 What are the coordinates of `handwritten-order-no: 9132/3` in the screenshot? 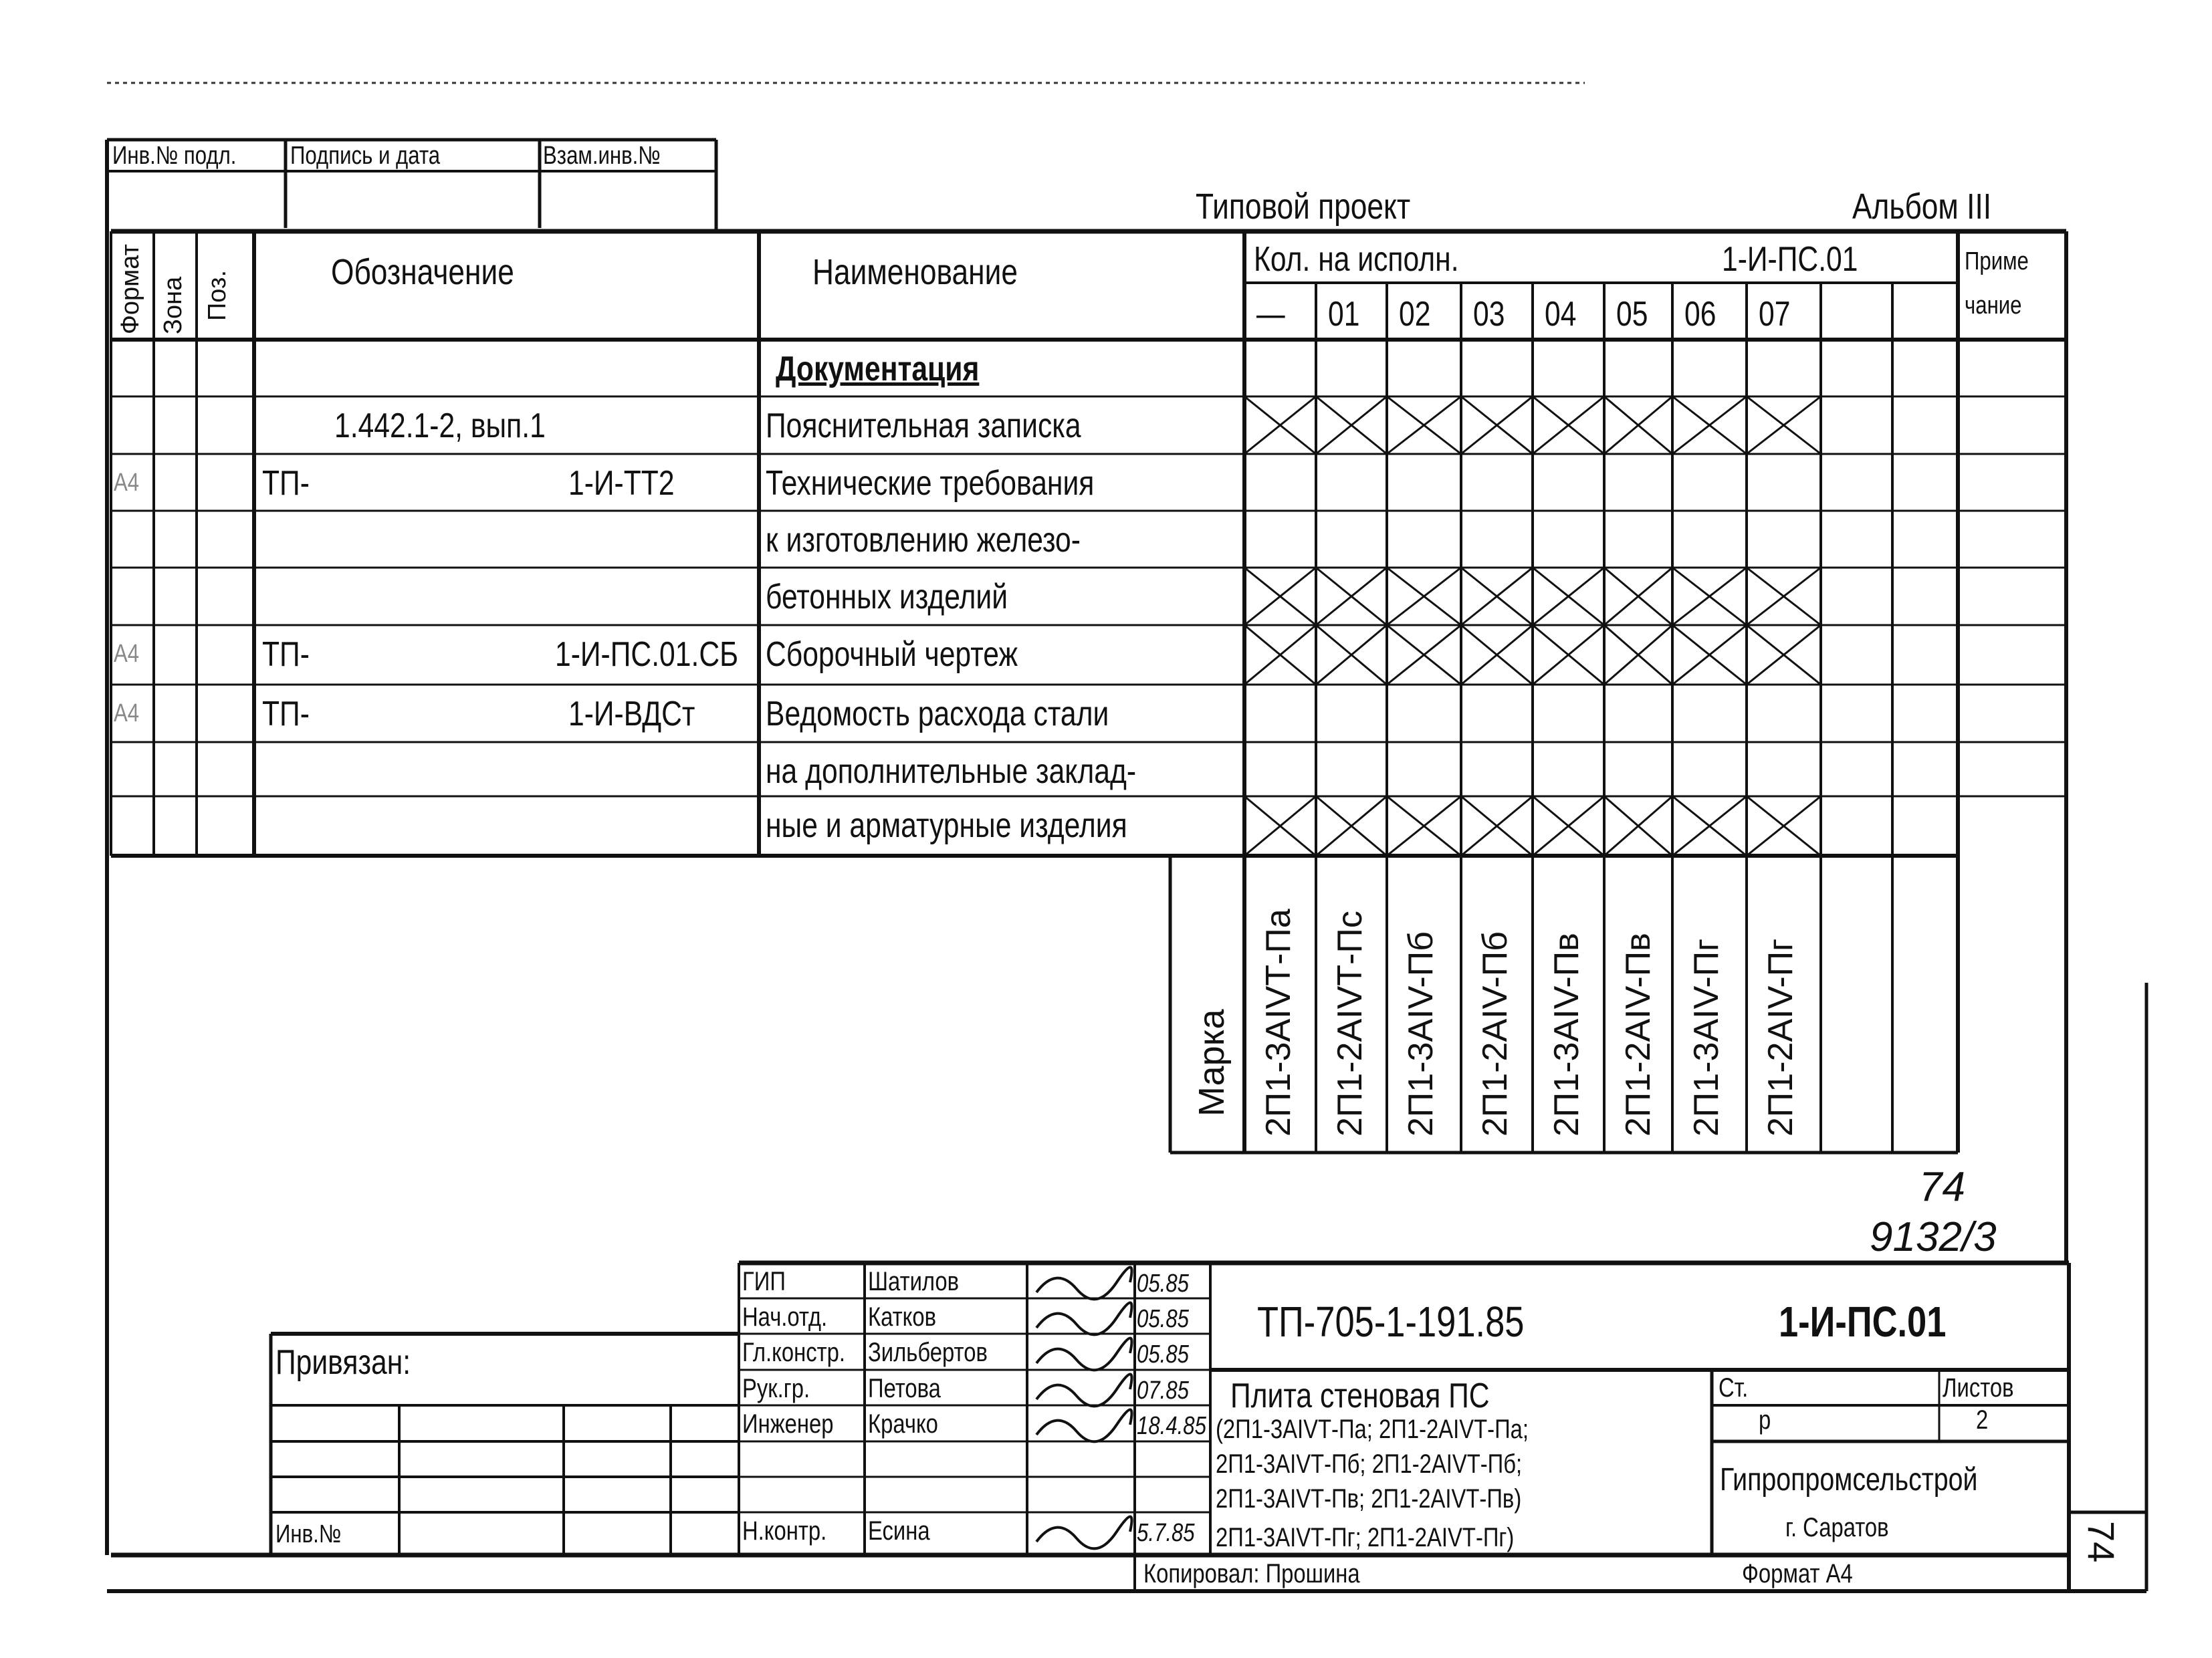 It's located at (1933, 1237).